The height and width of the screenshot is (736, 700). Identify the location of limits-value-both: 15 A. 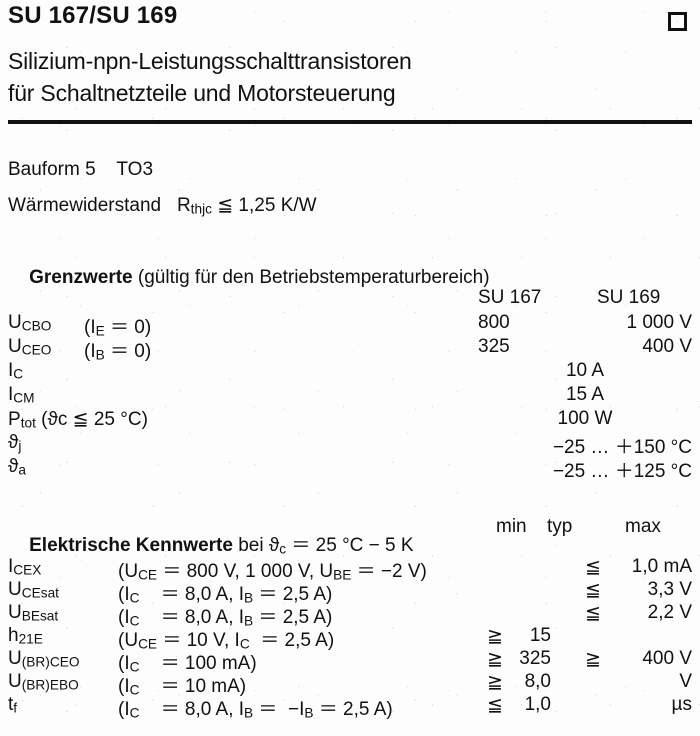
(585, 394).